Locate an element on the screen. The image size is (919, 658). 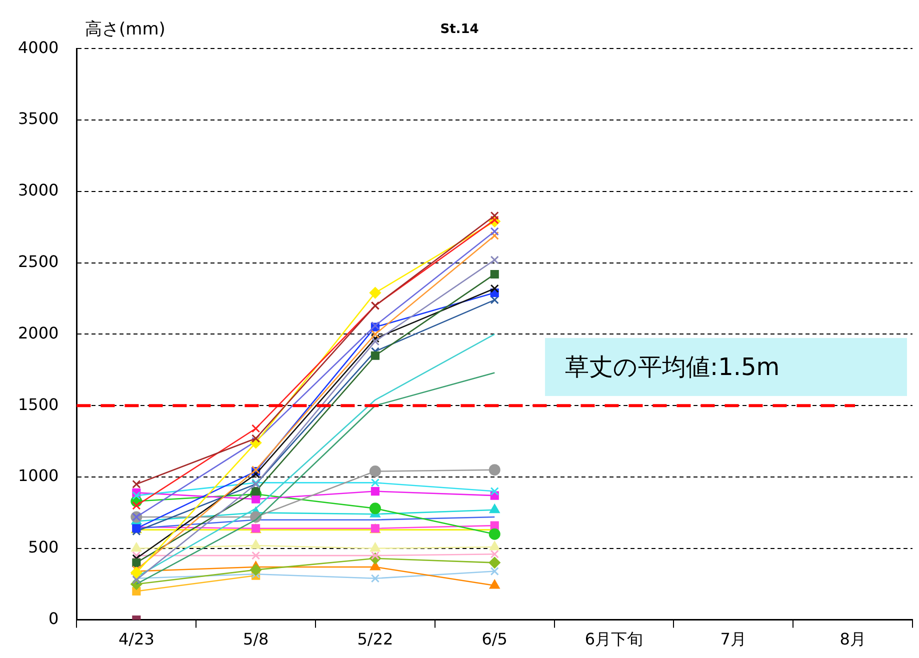
y-tick-label: 0 is located at coordinates (53, 618).